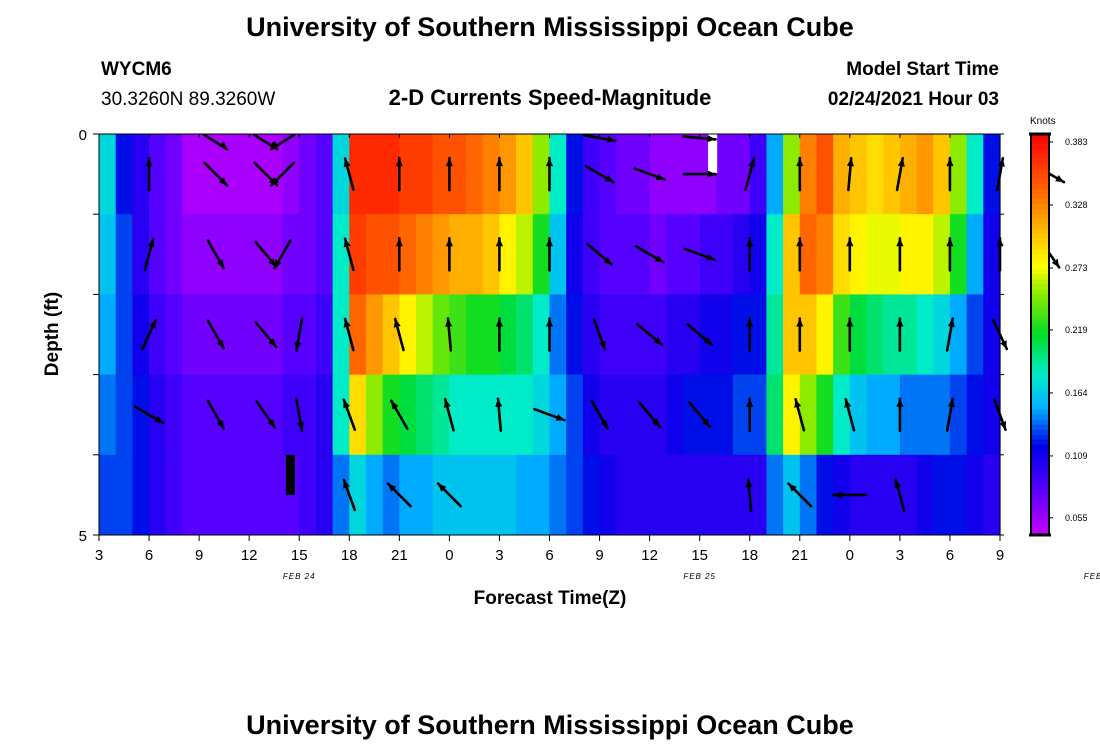 This screenshot has width=1100, height=750. I want to click on x-axis-title: Forecast Time(Z), so click(550, 598).